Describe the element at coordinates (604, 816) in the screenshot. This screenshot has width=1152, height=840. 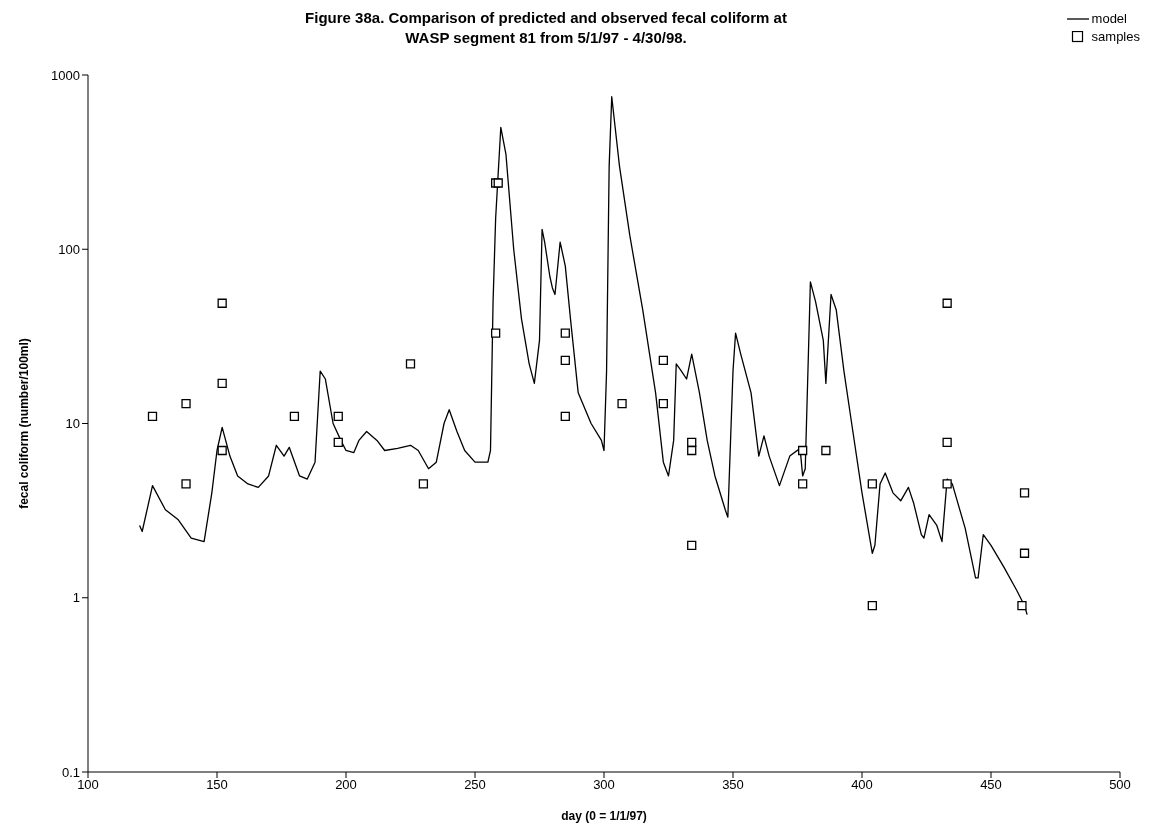
I see `x-axis-title: day (0 = 1/1/97)` at that location.